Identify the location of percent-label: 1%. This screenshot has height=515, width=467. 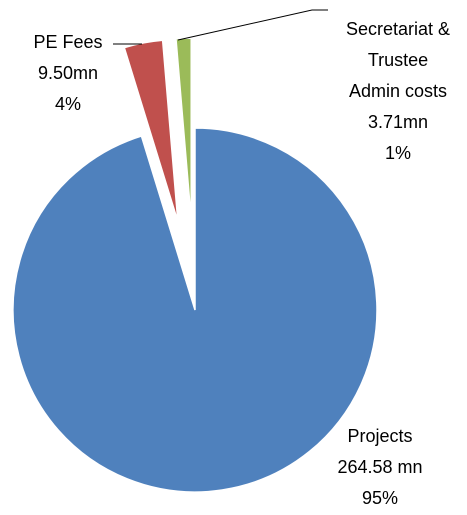
(397, 153).